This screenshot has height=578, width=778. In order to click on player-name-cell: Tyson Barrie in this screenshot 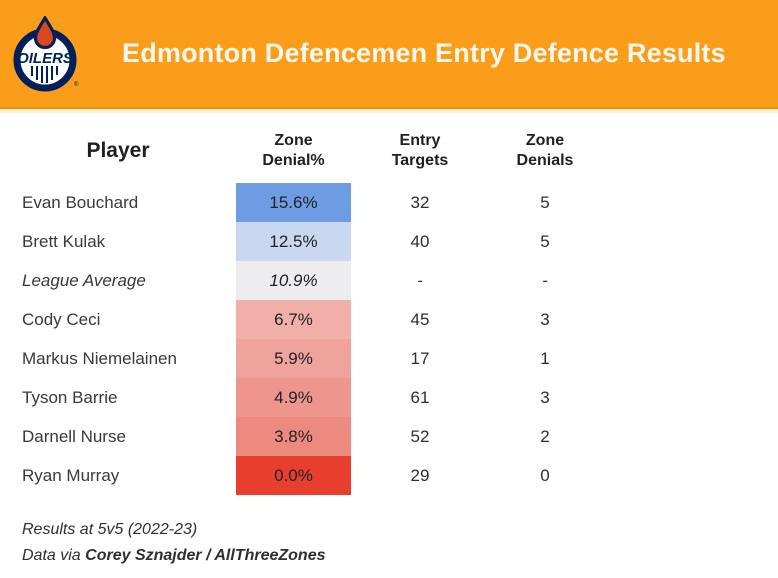, I will do `click(70, 397)`.